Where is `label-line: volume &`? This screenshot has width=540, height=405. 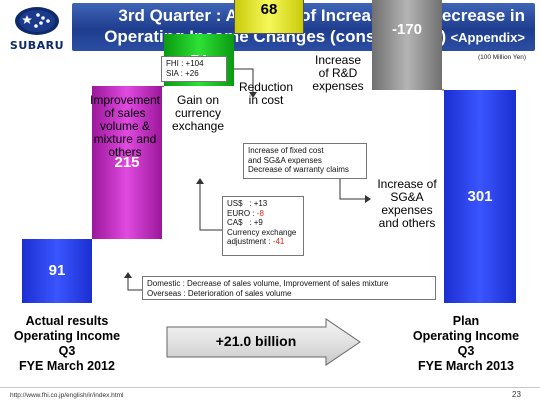 label-line: volume & is located at coordinates (125, 126).